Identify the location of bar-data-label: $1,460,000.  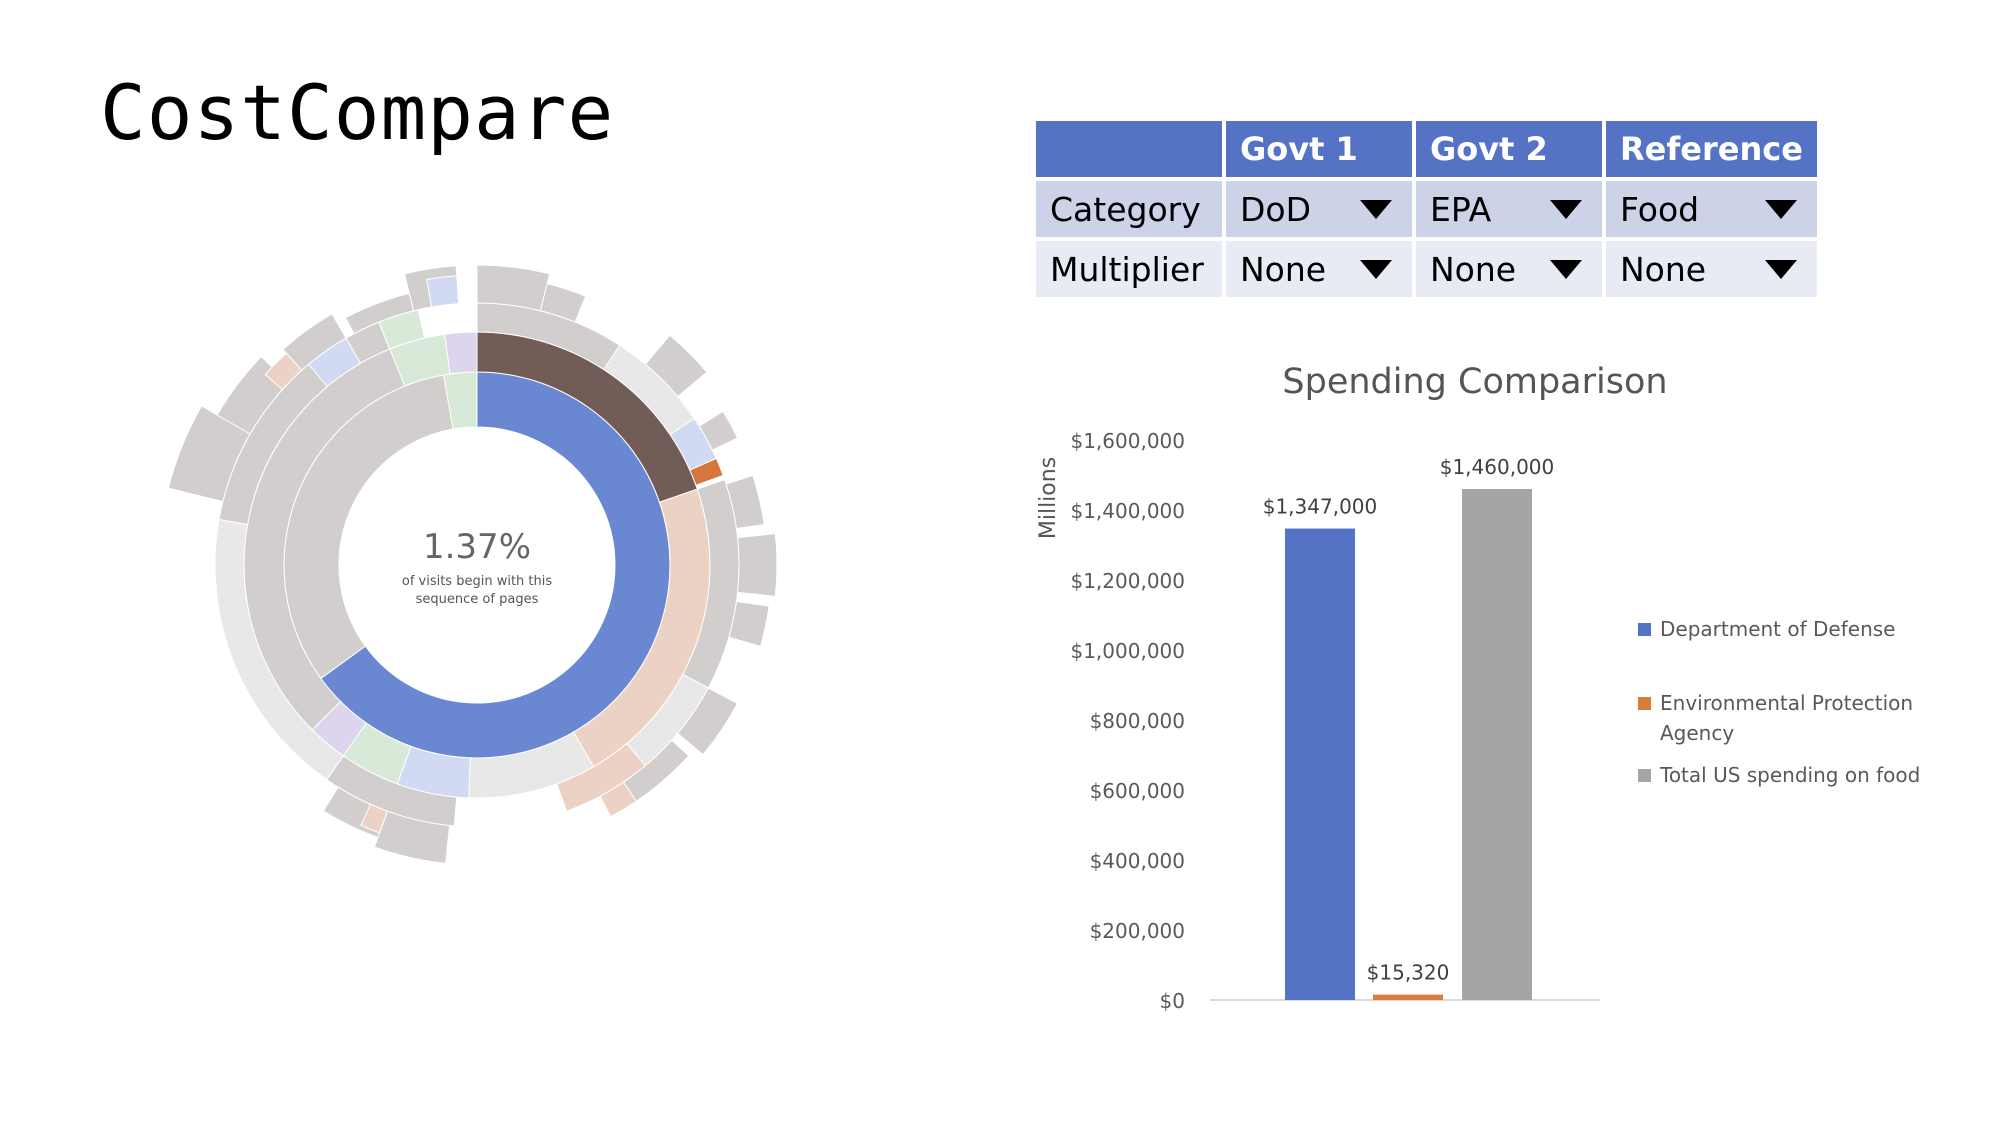
(1497, 467).